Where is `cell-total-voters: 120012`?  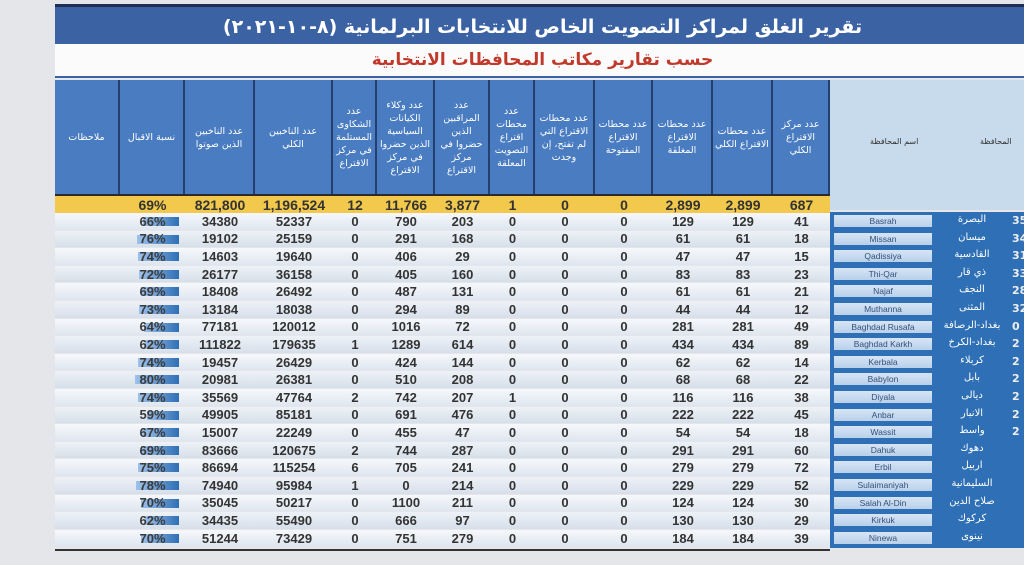 cell-total-voters: 120012 is located at coordinates (294, 327).